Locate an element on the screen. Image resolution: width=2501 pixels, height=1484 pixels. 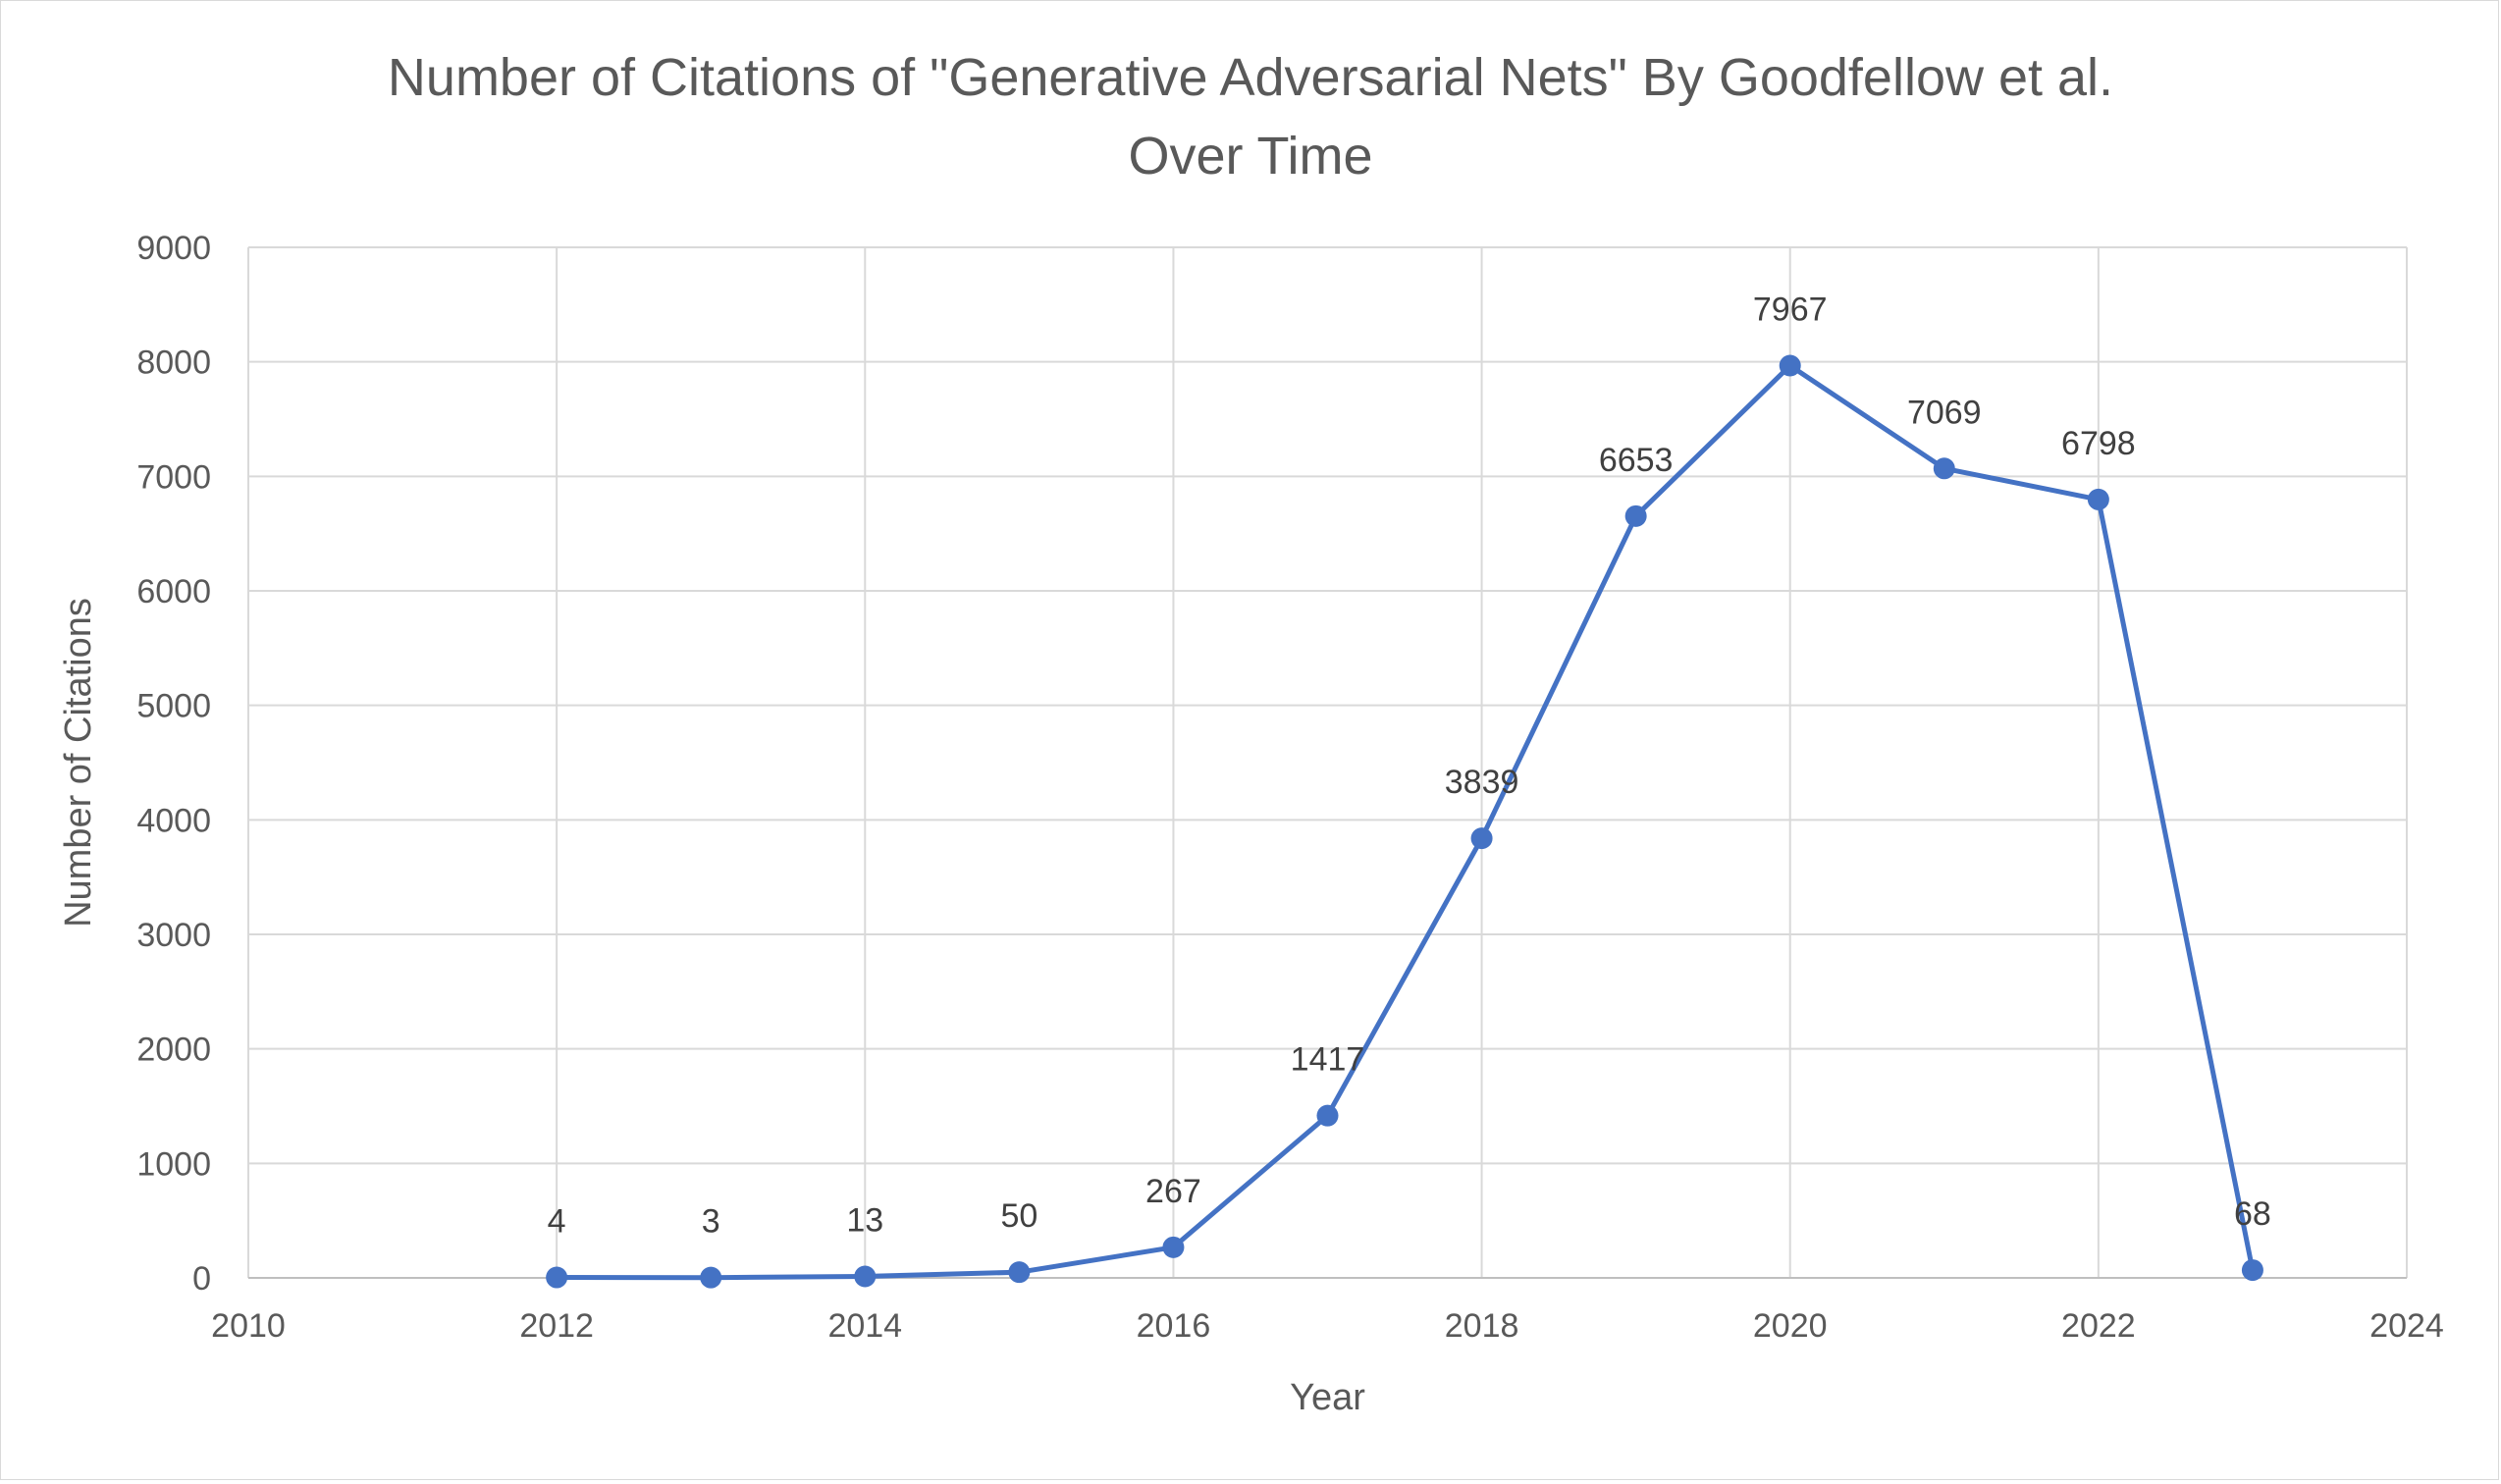
data-label-2017: 1417 is located at coordinates (1328, 1060).